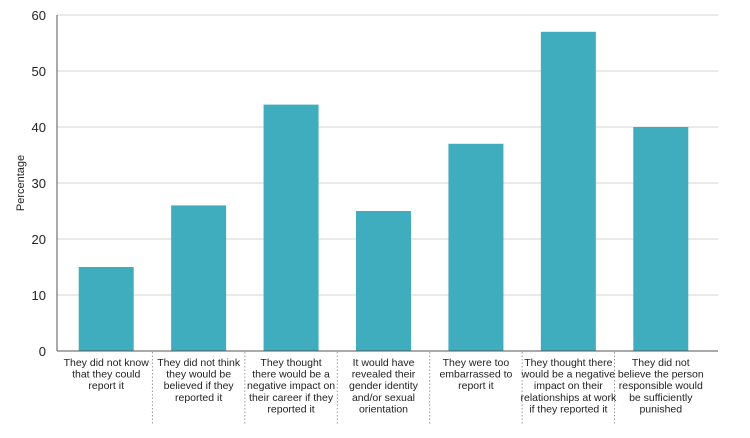  Describe the element at coordinates (199, 386) in the screenshot. I see `x-category-label-line: believed if they` at that location.